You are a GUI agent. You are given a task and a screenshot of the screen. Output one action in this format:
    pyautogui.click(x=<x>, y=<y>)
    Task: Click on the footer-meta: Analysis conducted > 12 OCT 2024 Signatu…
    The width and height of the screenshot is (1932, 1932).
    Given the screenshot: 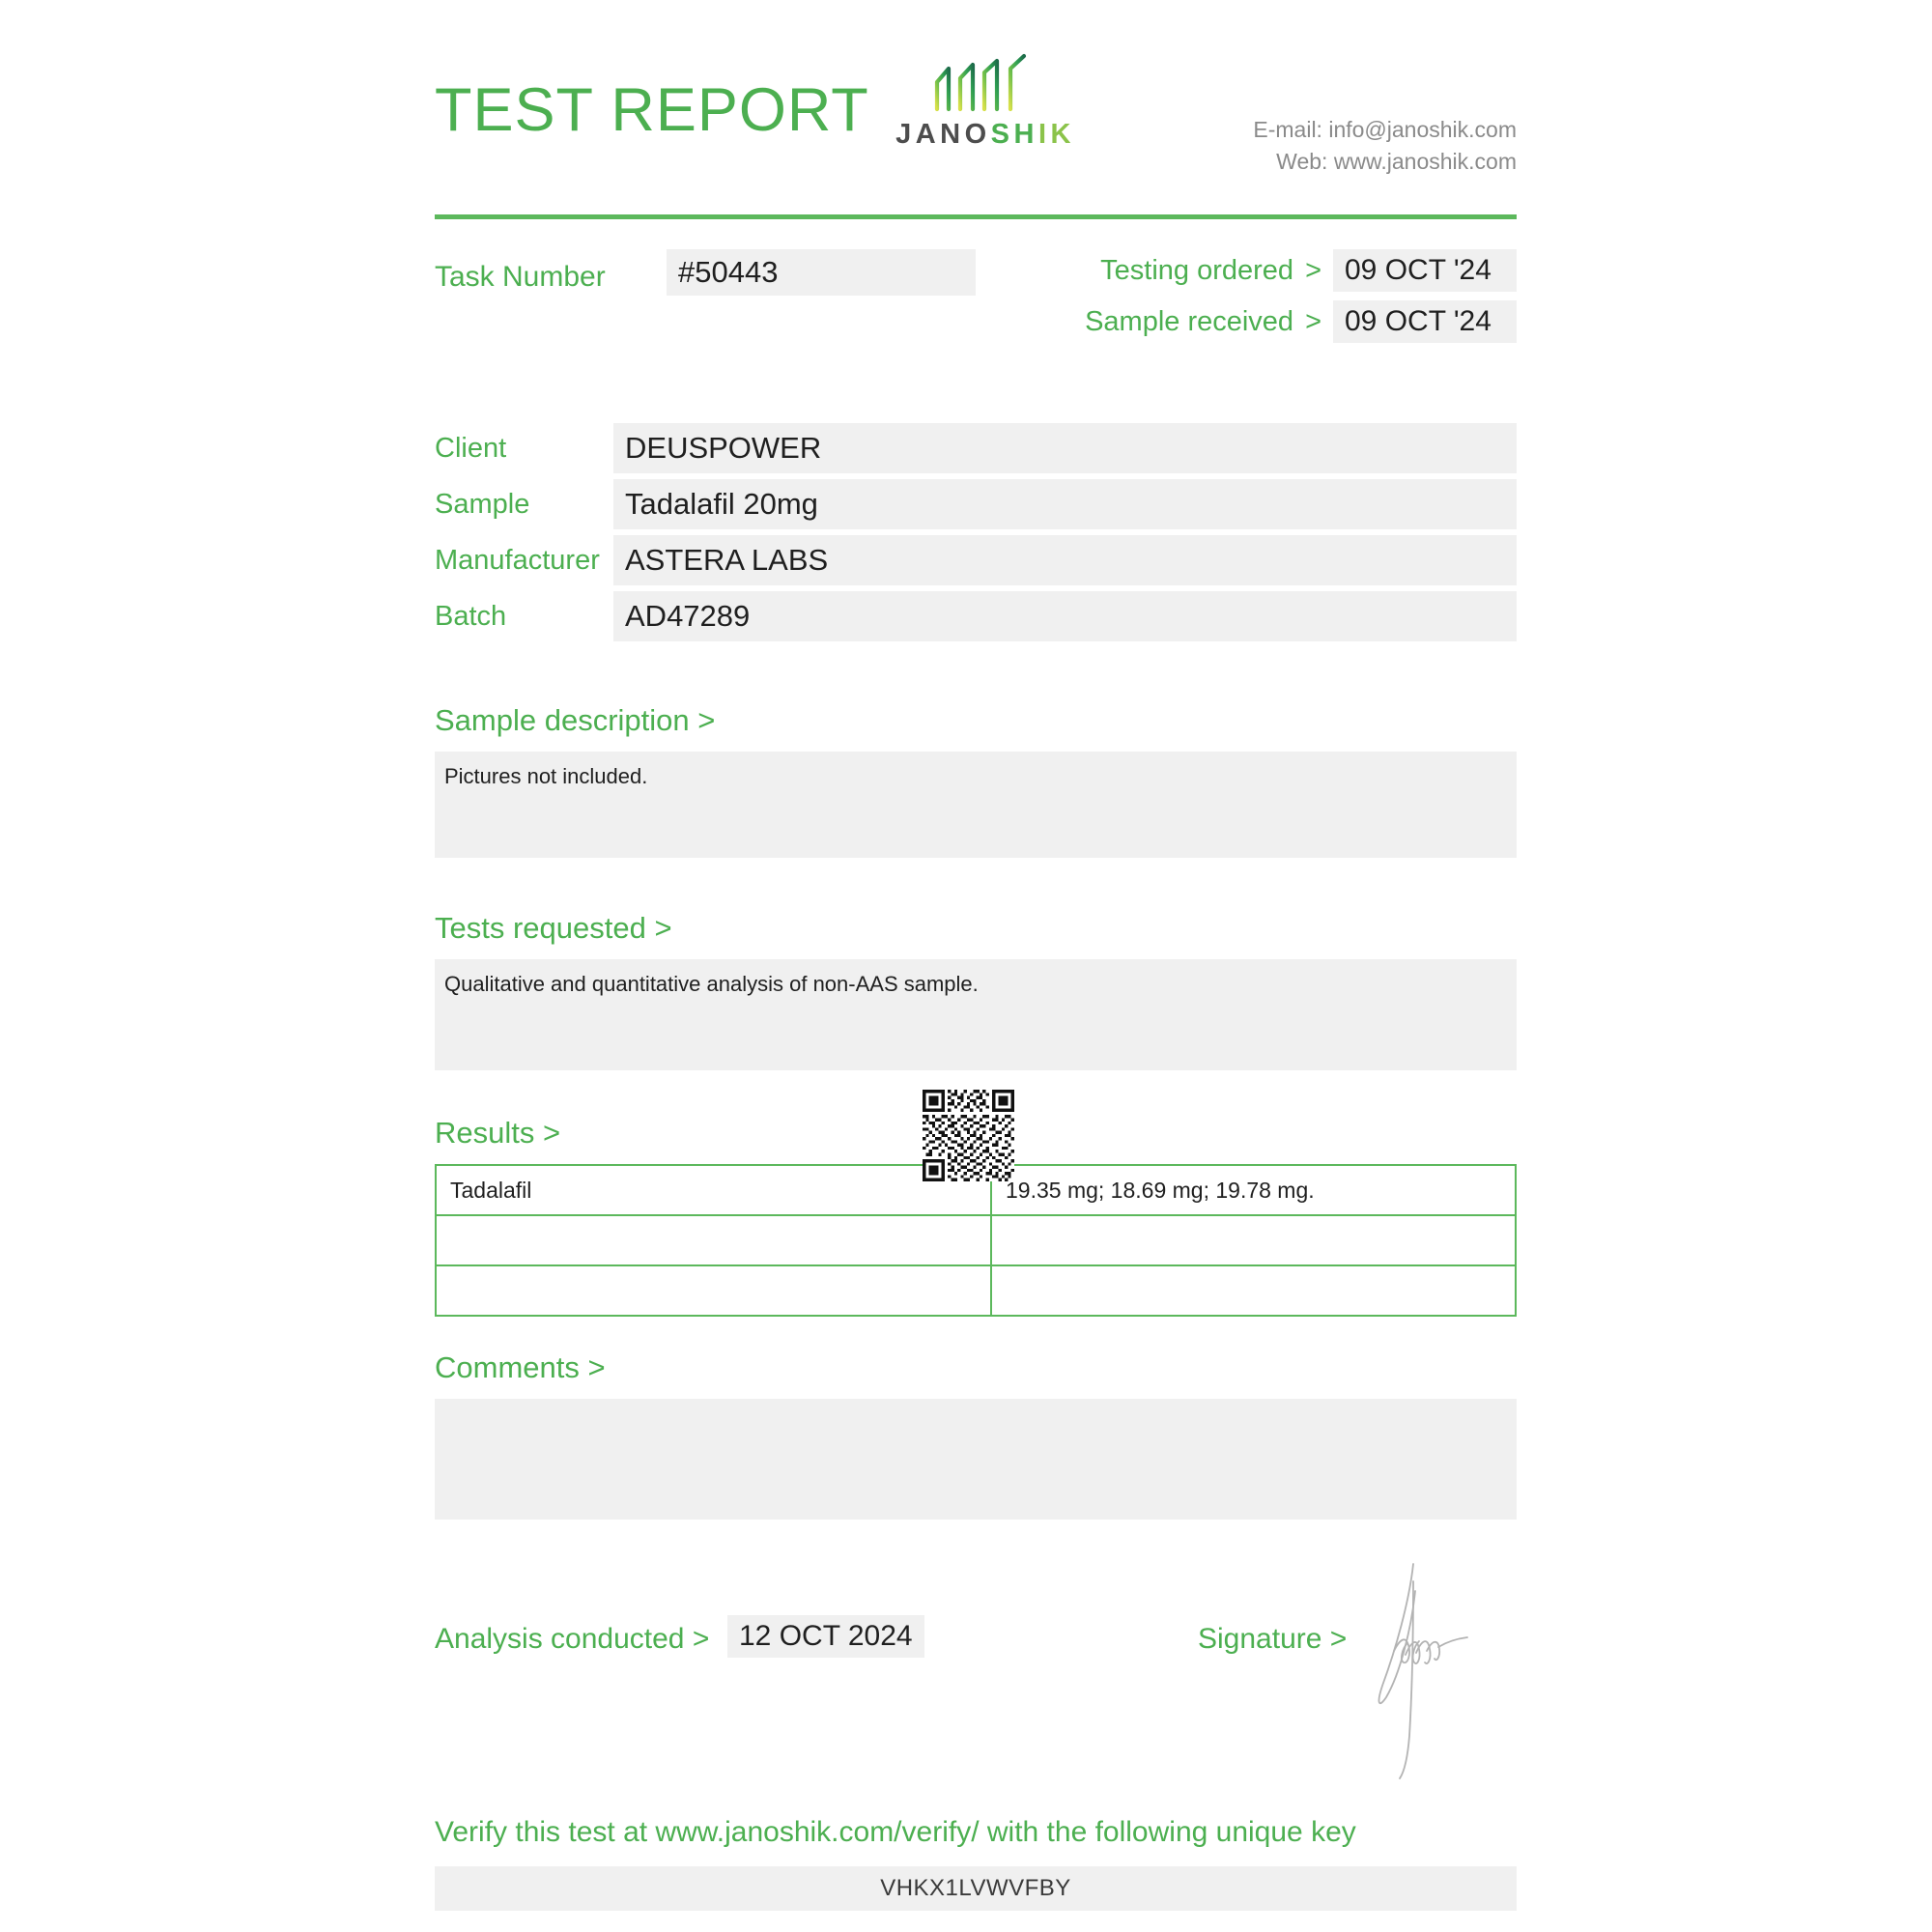 What is the action you would take?
    pyautogui.click(x=976, y=1671)
    